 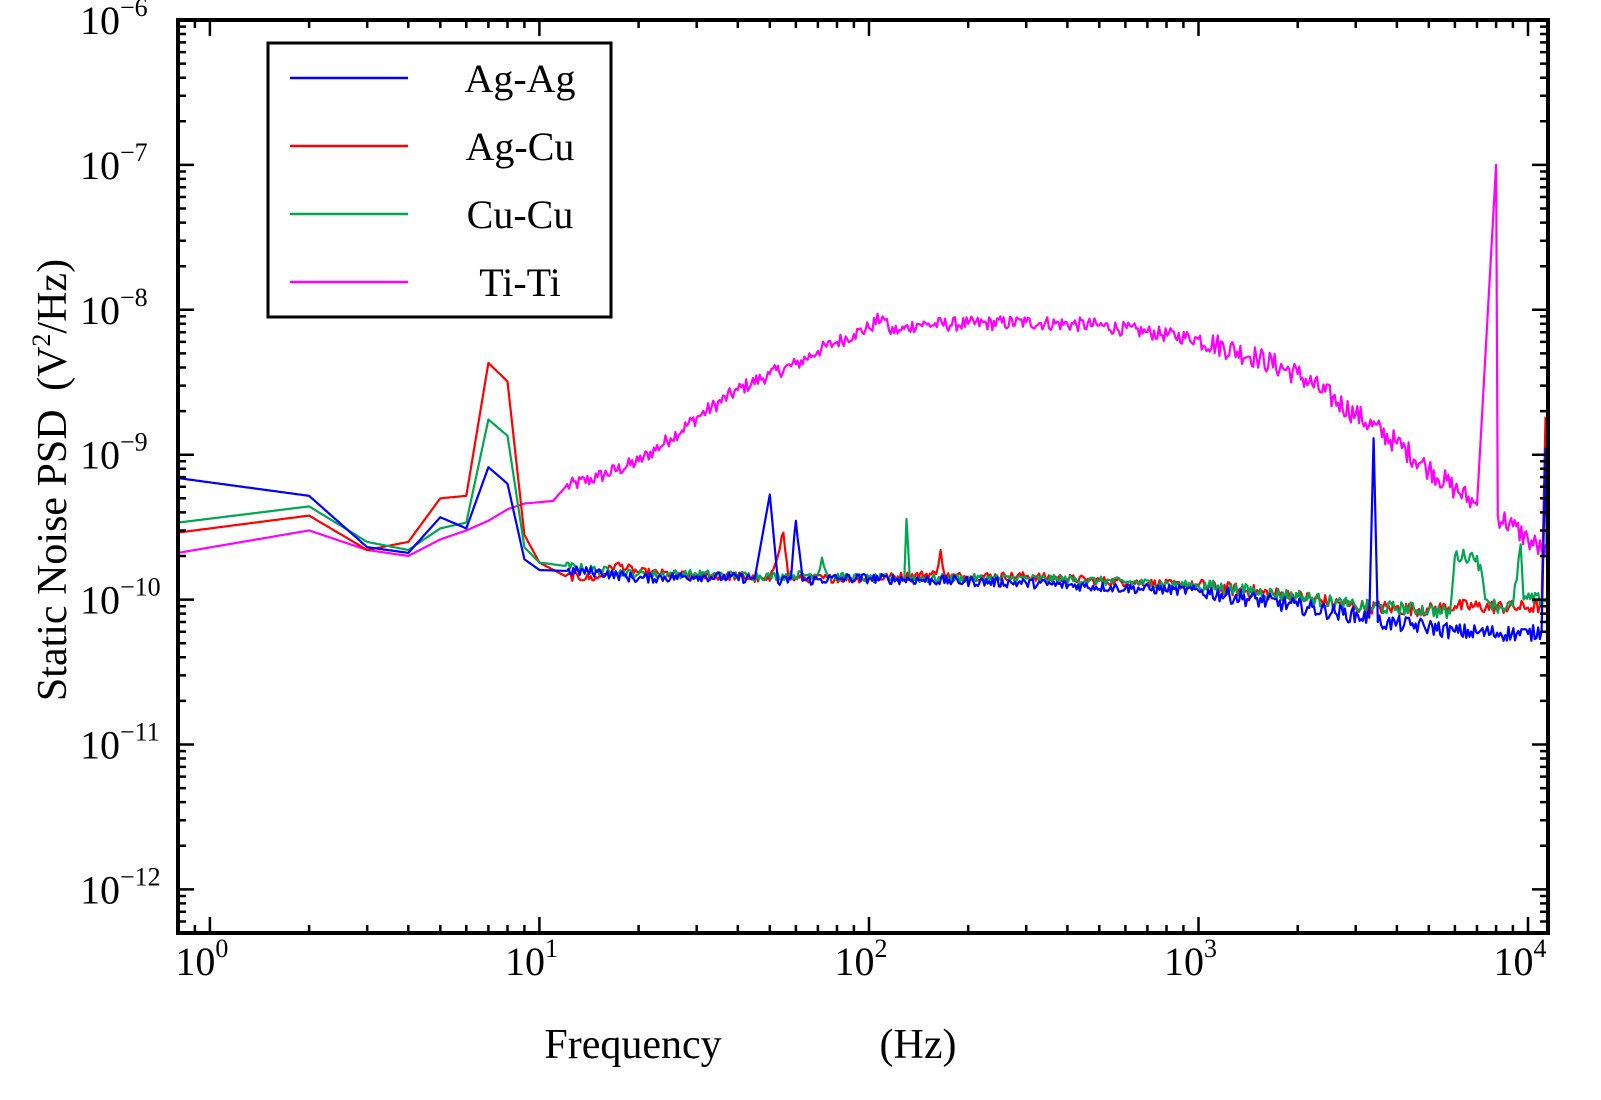 I want to click on legend-entries: Ag-Ag Ag-Cu Cu-Cu Ti-Ti, so click(x=433, y=180).